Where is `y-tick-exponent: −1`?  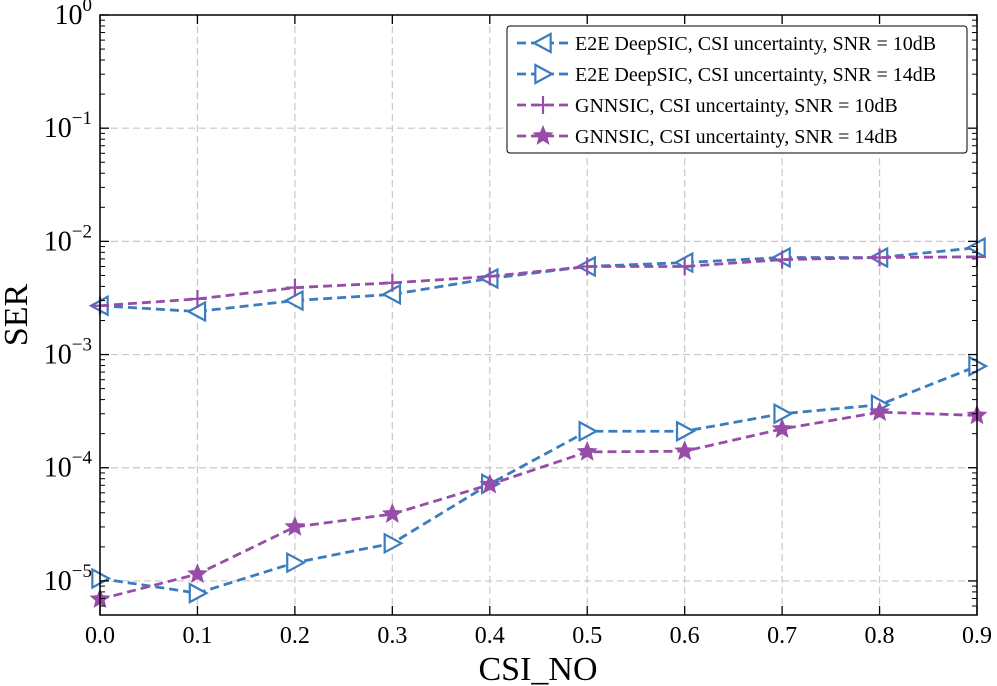 y-tick-exponent: −1 is located at coordinates (82, 118).